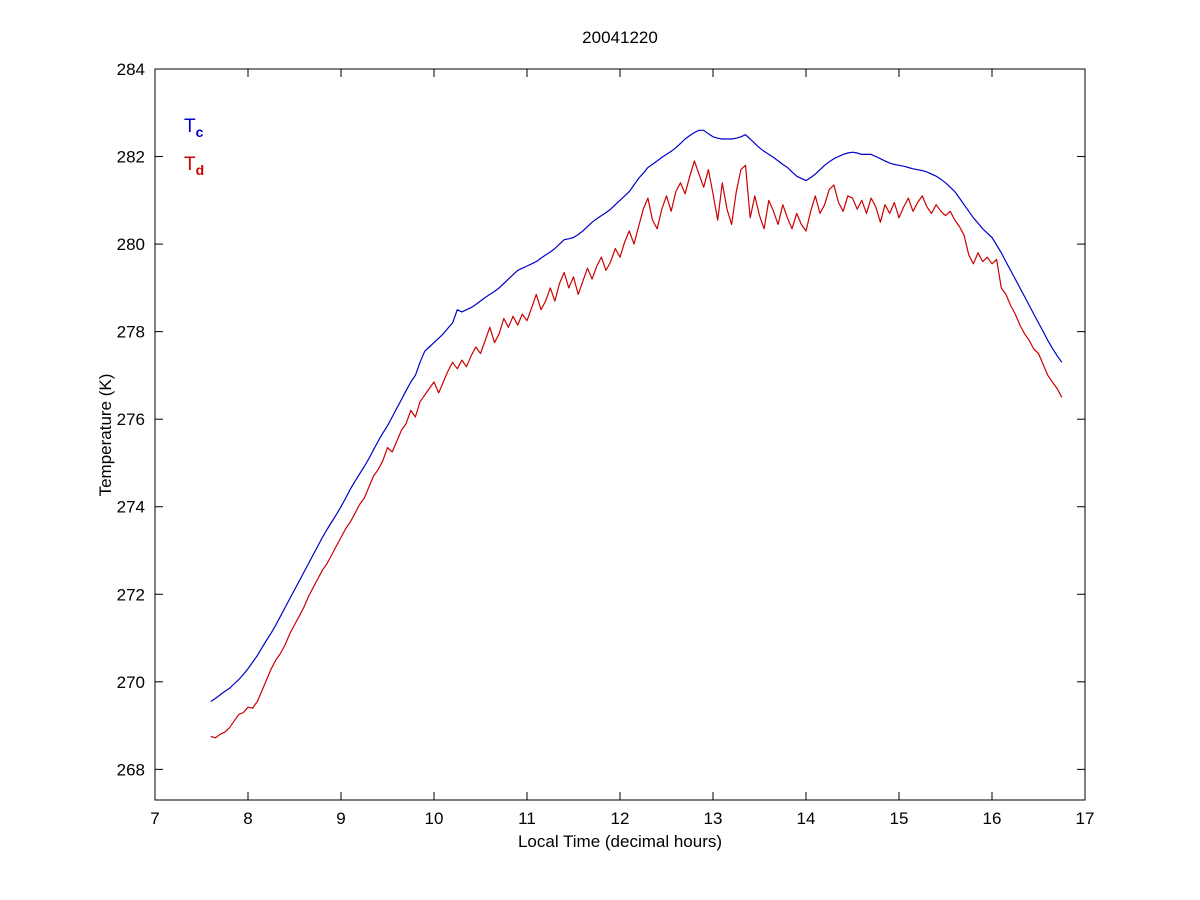  I want to click on x-tick-label: 12, so click(620, 818).